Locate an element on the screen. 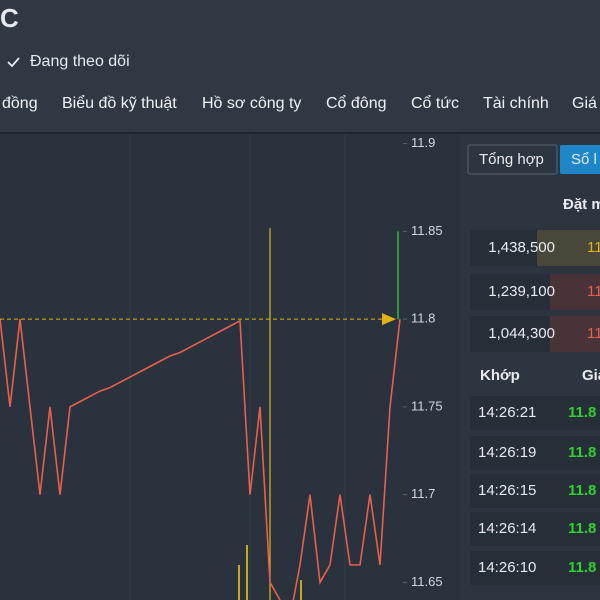 Image resolution: width=600 pixels, height=600 pixels. tab-button is located at coordinates (512, 159).